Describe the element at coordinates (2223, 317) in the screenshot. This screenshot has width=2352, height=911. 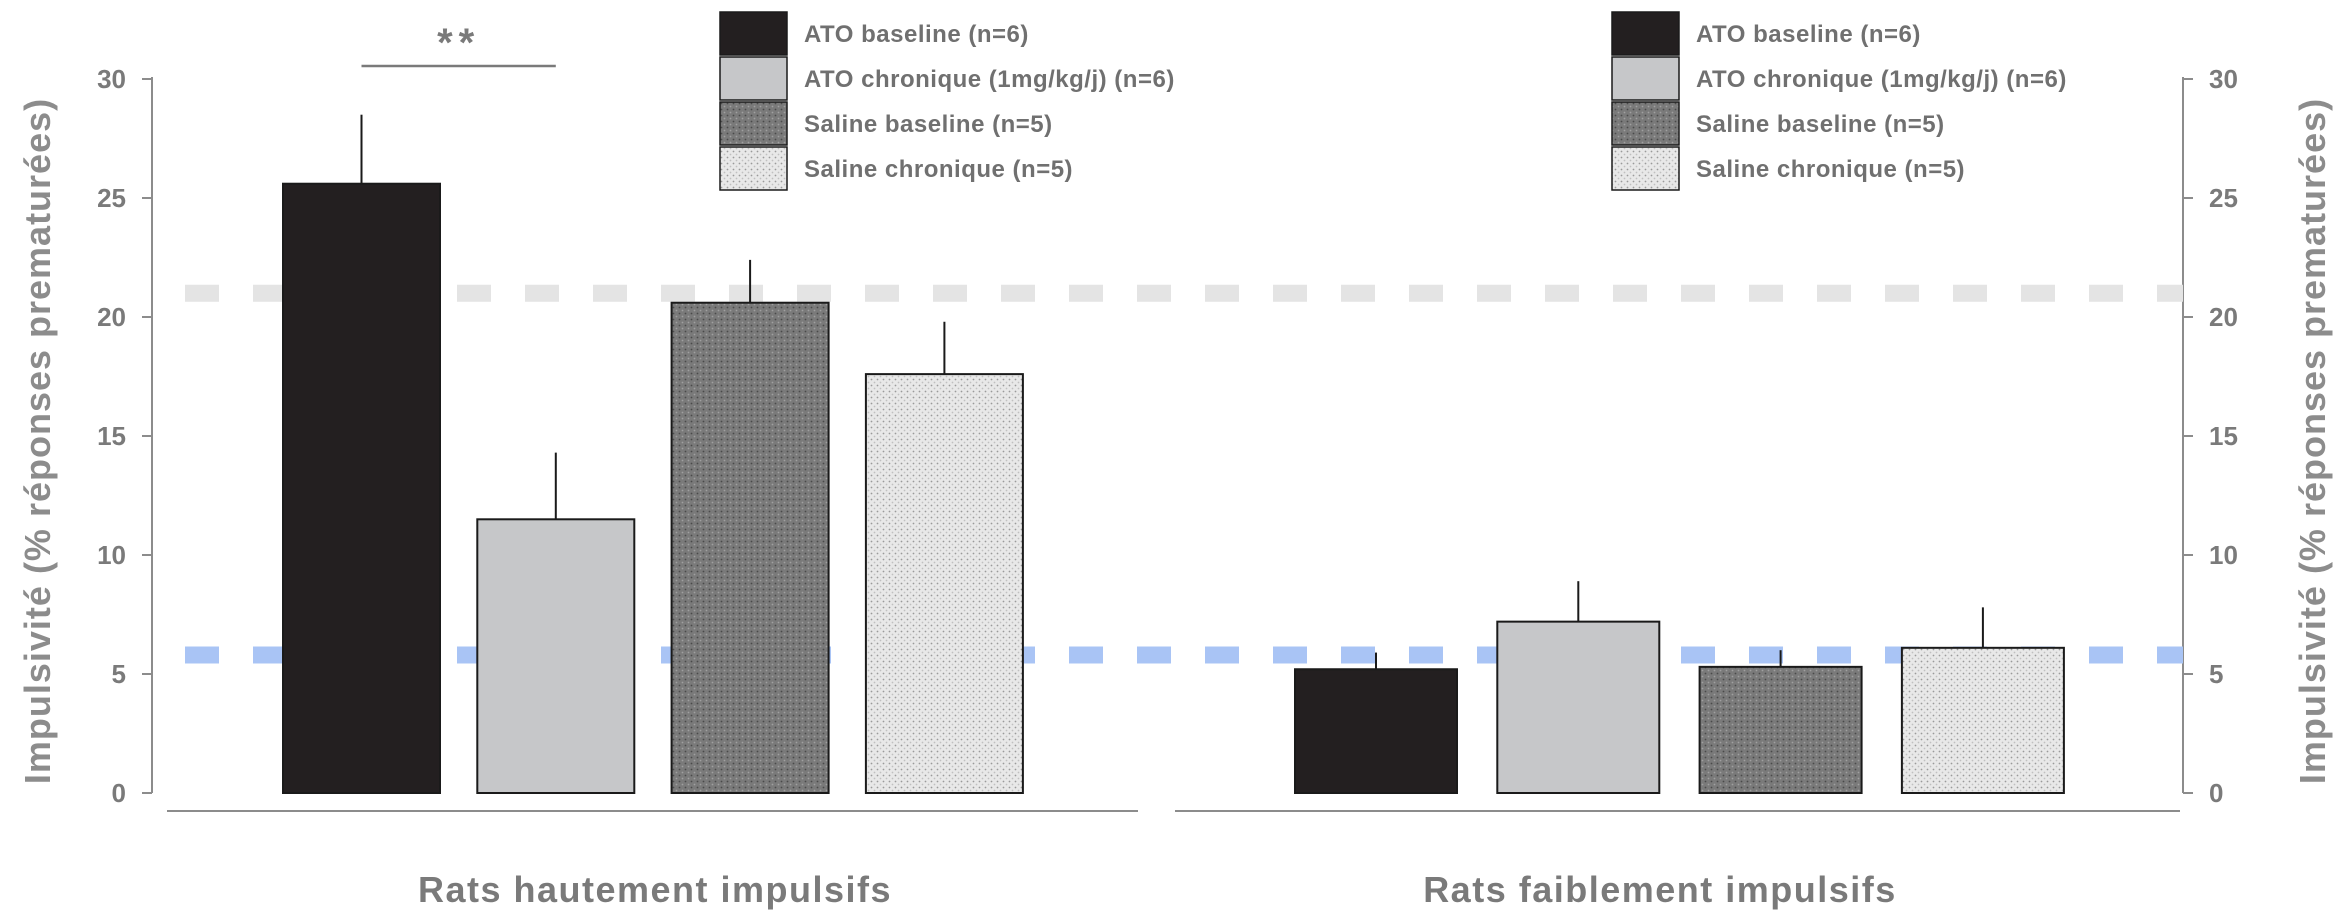
I see `y-tick-label-right: 20` at that location.